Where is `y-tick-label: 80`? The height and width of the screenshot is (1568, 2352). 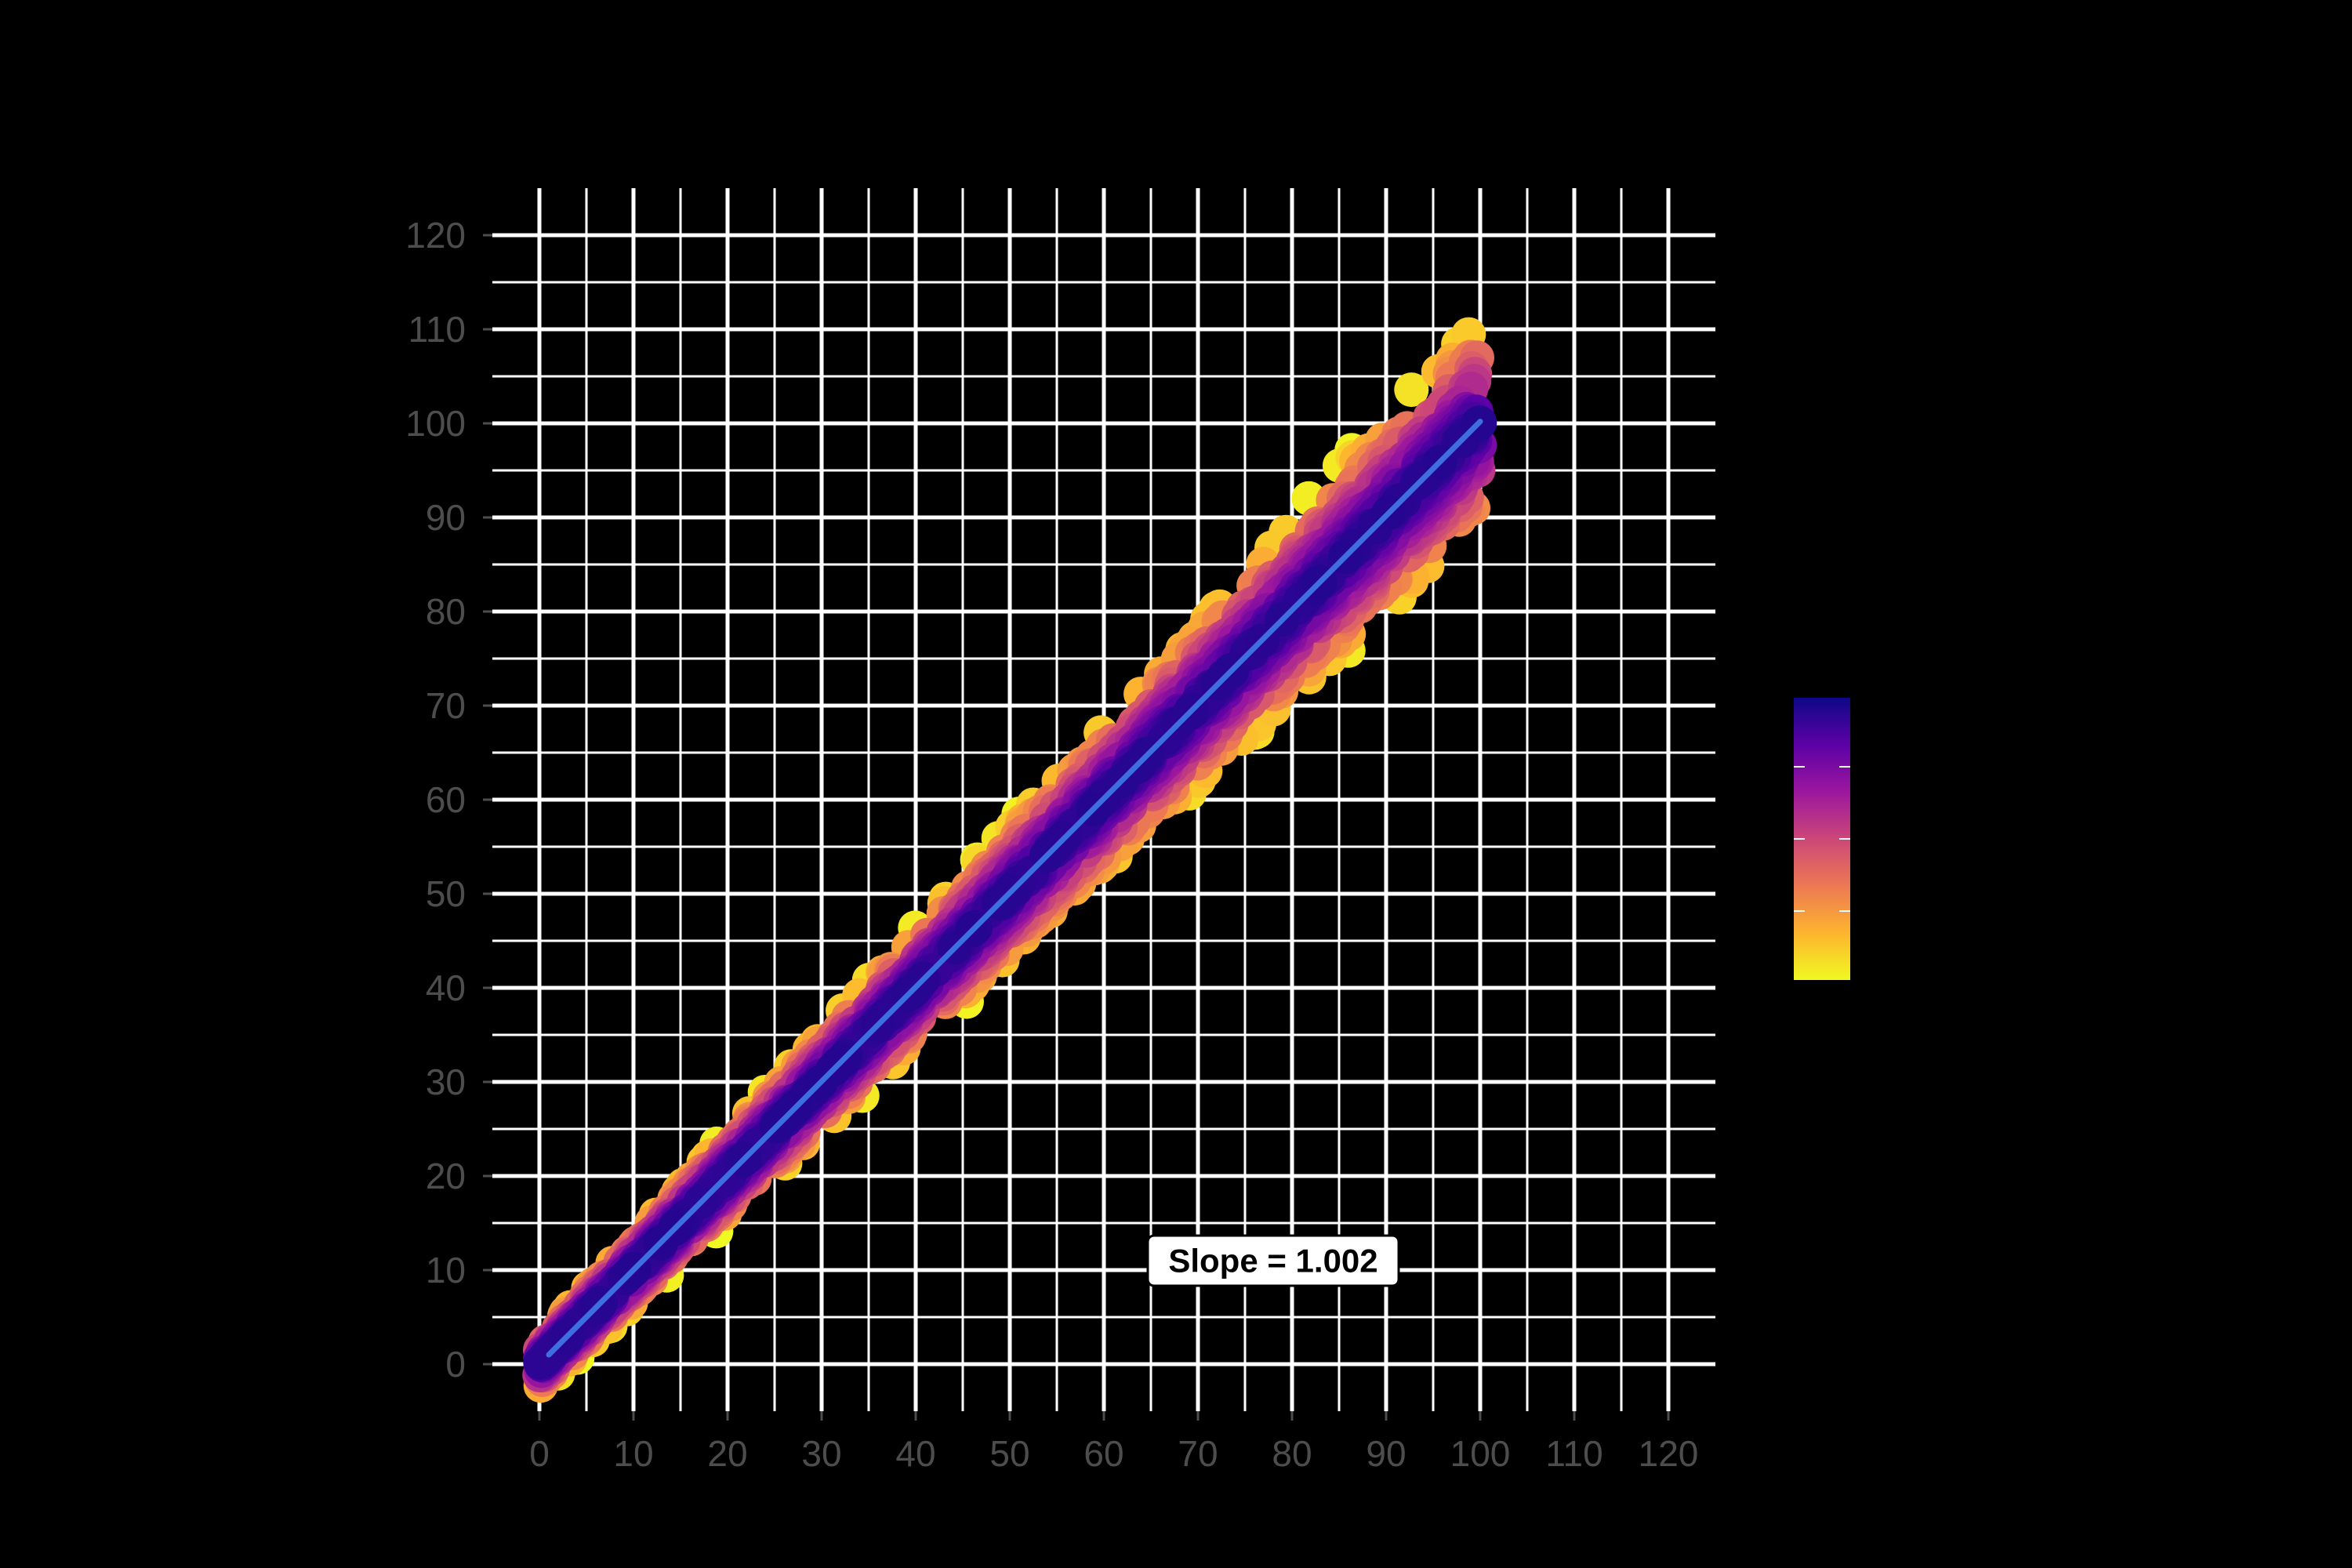 y-tick-label: 80 is located at coordinates (446, 611).